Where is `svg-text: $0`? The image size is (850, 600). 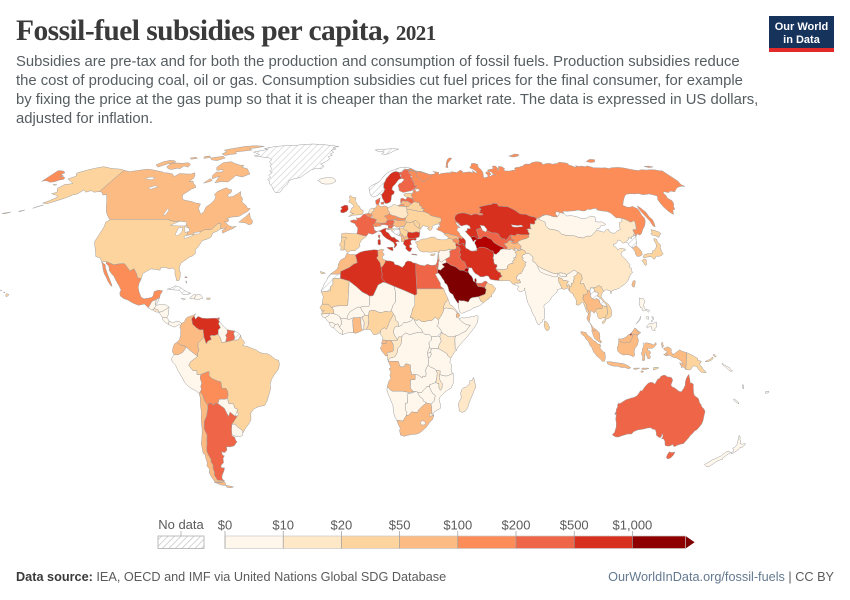 svg-text: $0 is located at coordinates (225, 525).